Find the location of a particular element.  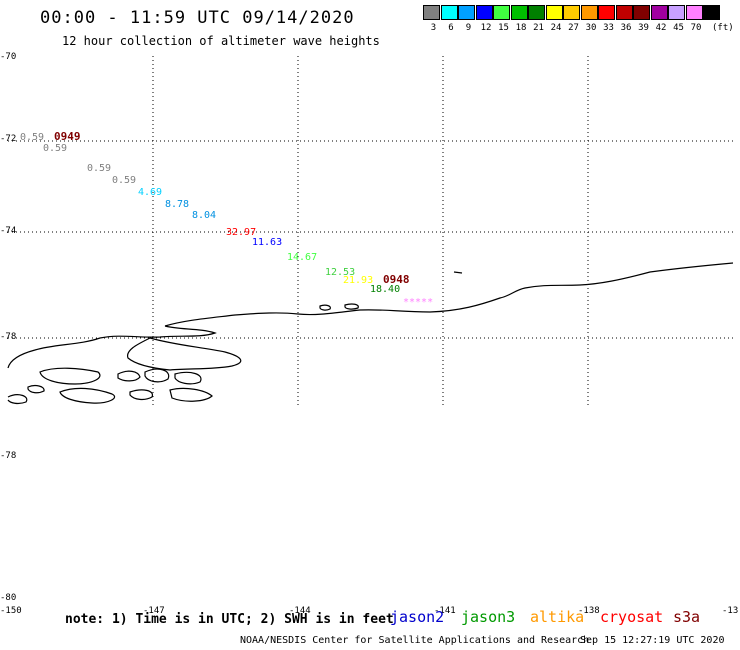

lon-label: -141 is located at coordinates (445, 611).